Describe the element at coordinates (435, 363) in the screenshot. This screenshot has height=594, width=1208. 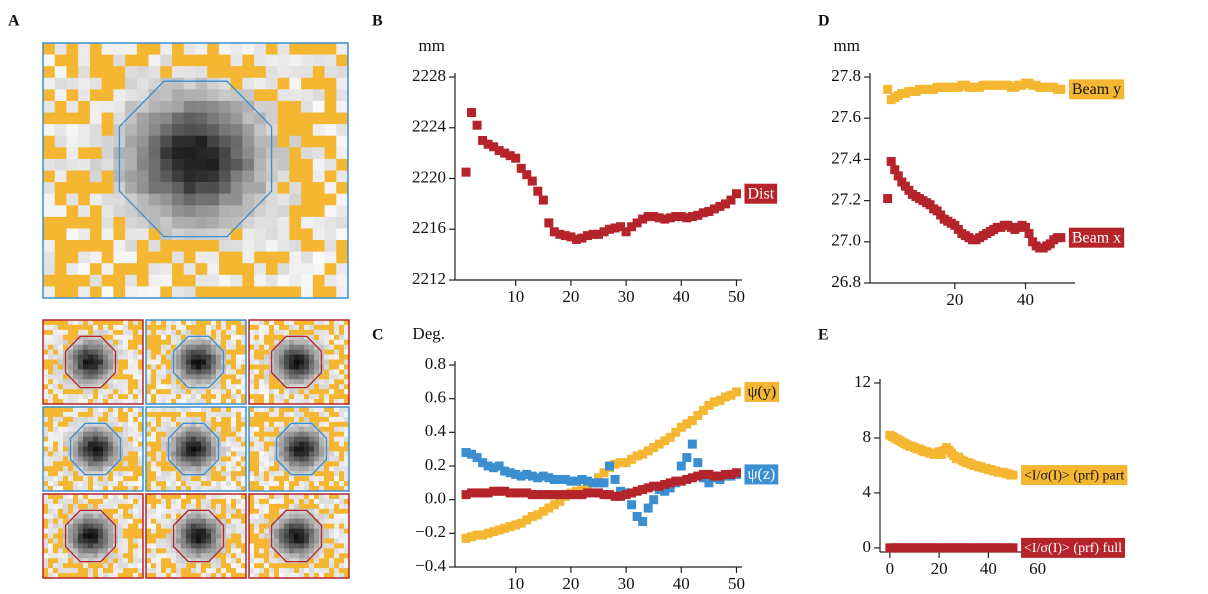
I see `y-tick-label: 0.8` at that location.